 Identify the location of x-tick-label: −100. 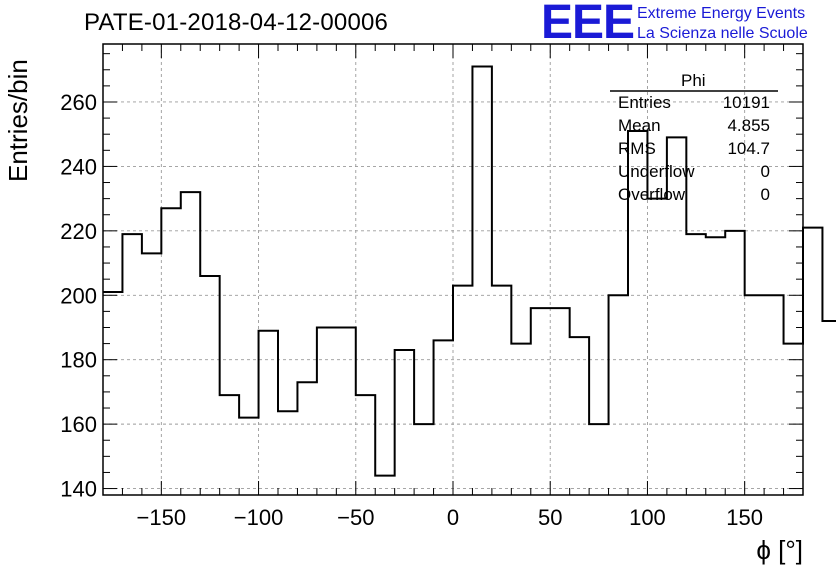
(259, 517).